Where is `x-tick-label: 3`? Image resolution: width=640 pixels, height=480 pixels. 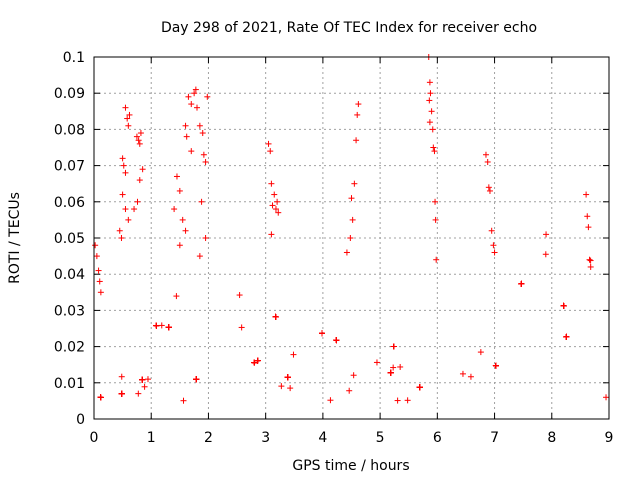 x-tick-label: 3 is located at coordinates (265, 438).